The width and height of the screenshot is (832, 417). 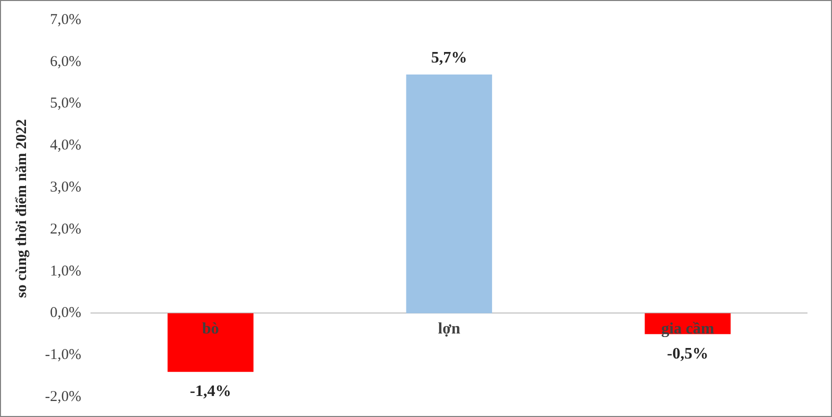 I want to click on y-tick-label: 1,0%, so click(x=66, y=271).